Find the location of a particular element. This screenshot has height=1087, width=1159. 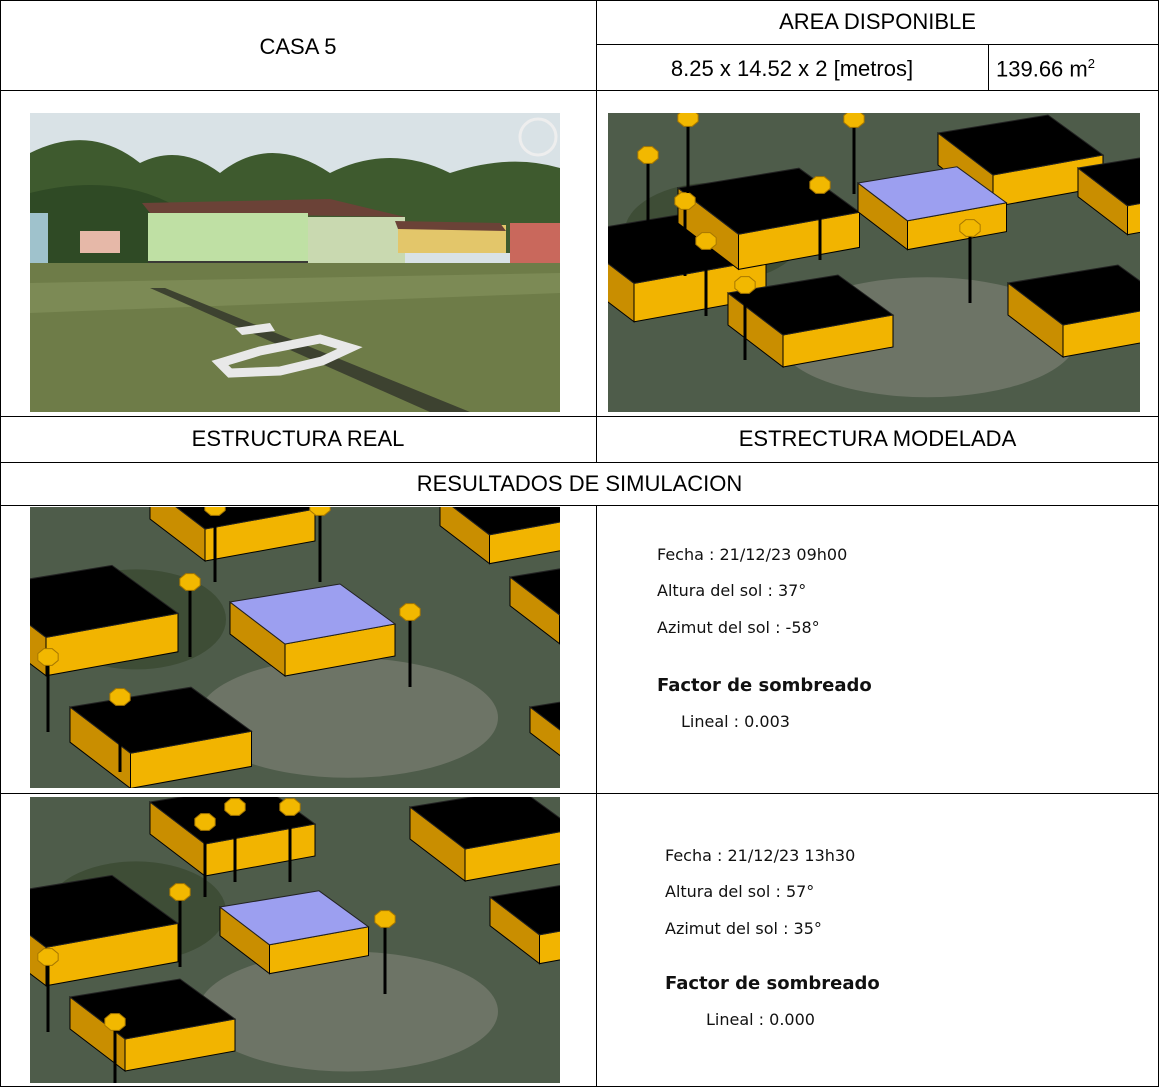

area: 139.66 m2 is located at coordinates (1045, 69).